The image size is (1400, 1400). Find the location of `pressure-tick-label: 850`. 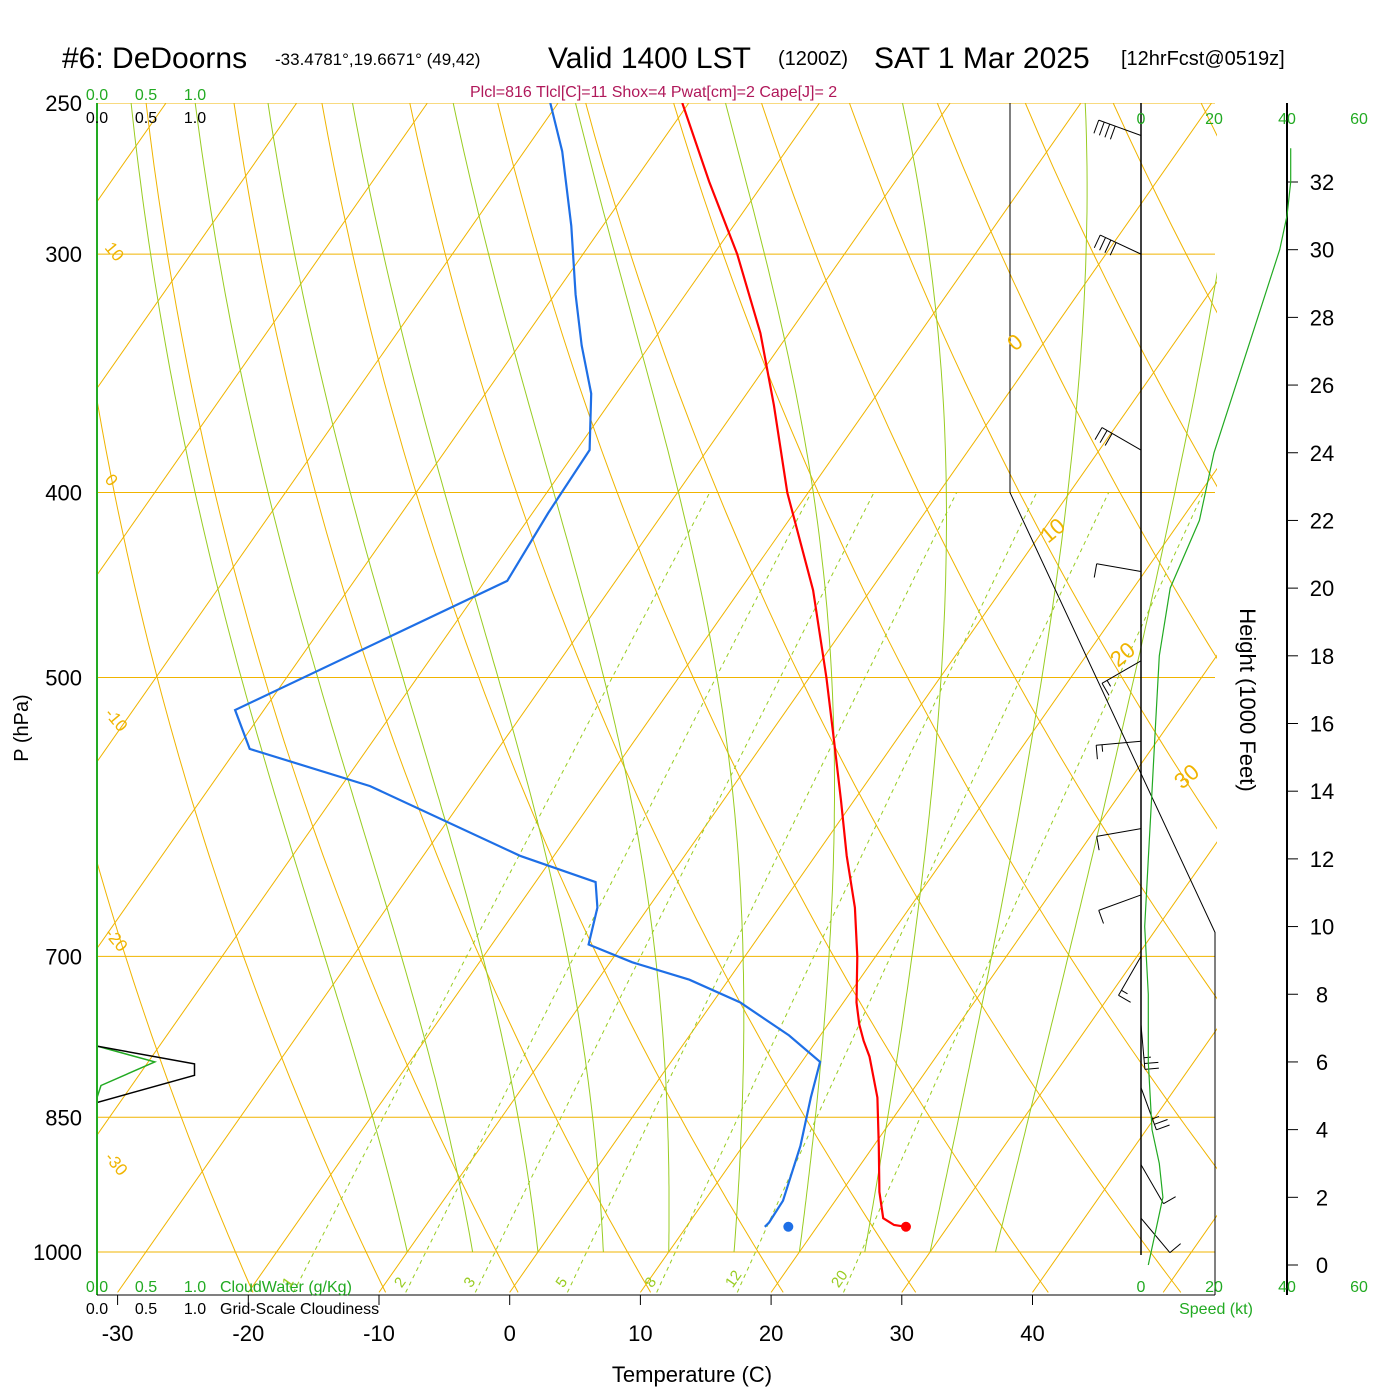

pressure-tick-label: 850 is located at coordinates (63, 1117).